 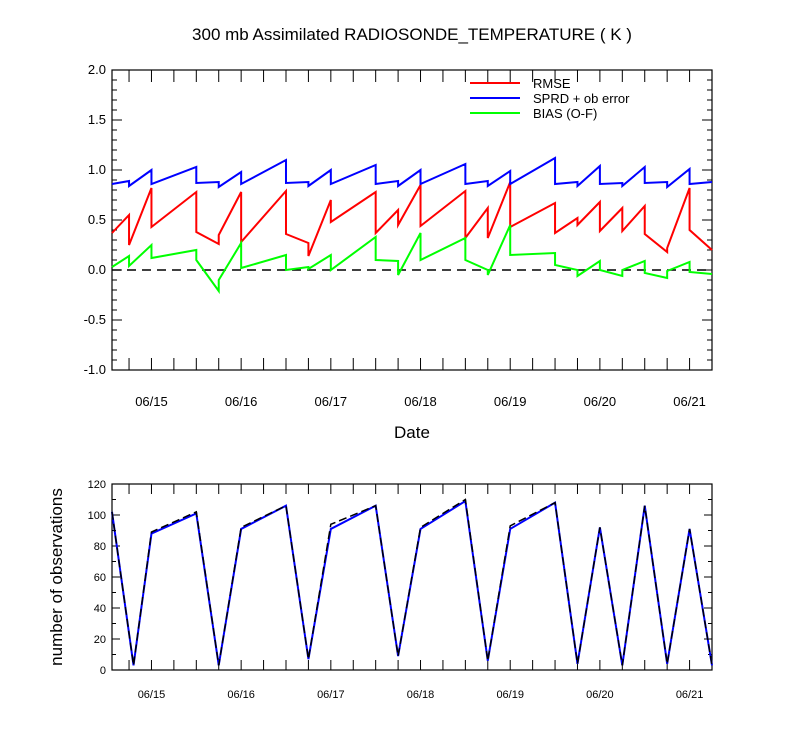 What do you see at coordinates (690, 695) in the screenshot?
I see `bottom-xtick-label: 06/21` at bounding box center [690, 695].